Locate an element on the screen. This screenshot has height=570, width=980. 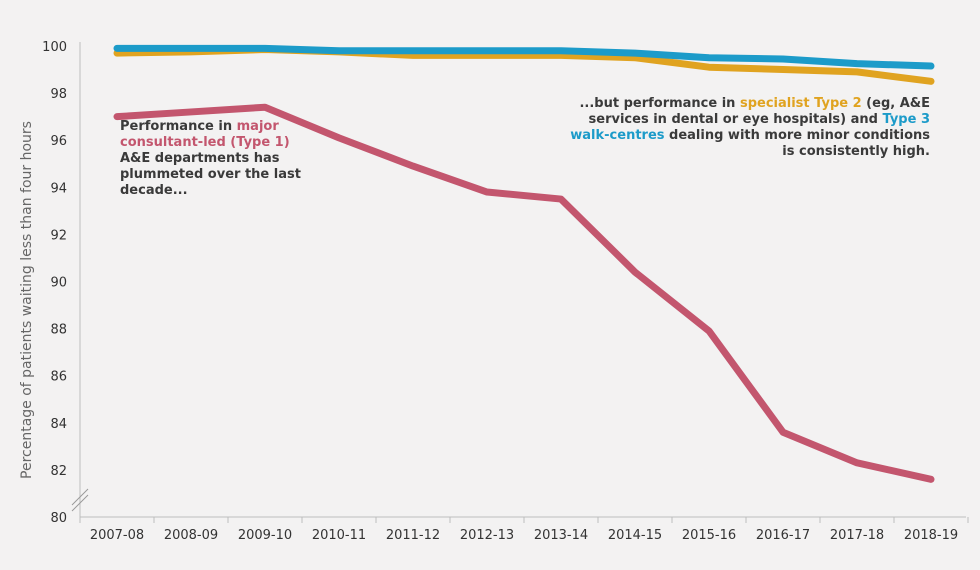
x-tick-label: 2012-13 is located at coordinates (487, 535).